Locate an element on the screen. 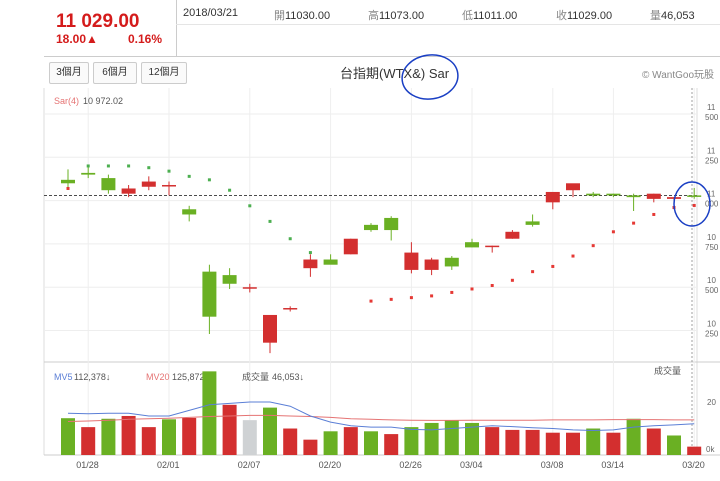 The image size is (720, 481). price-change: 18.00▲ is located at coordinates (77, 39).